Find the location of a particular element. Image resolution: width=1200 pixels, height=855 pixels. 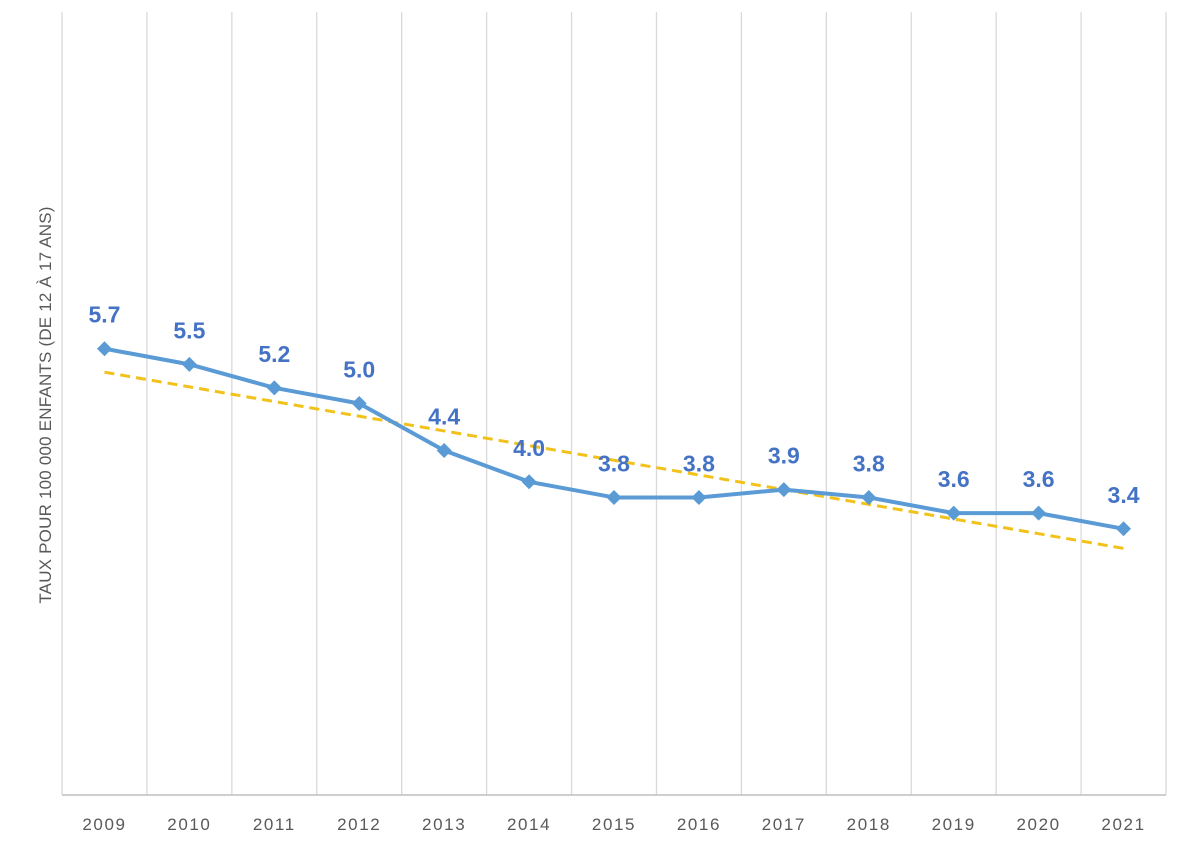

x-tick-label: 2016 is located at coordinates (699, 824).